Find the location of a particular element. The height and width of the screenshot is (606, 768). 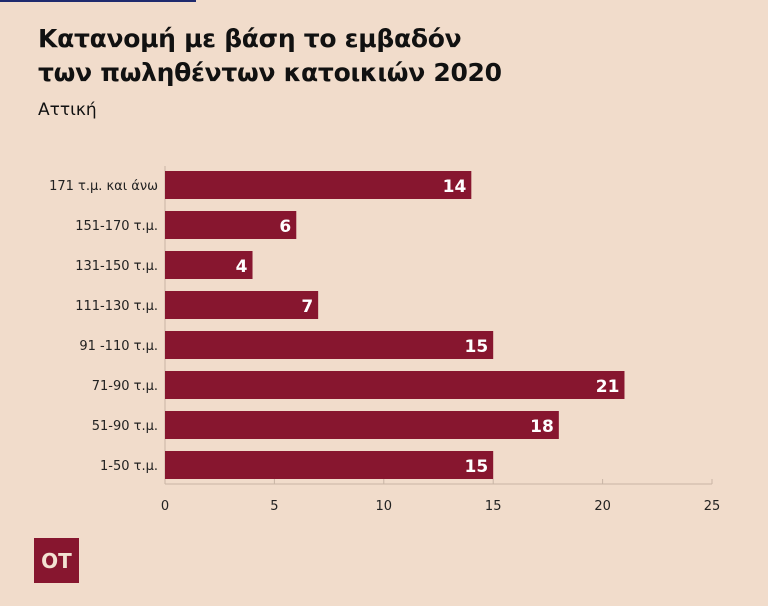

data-label: 14 is located at coordinates (455, 187).